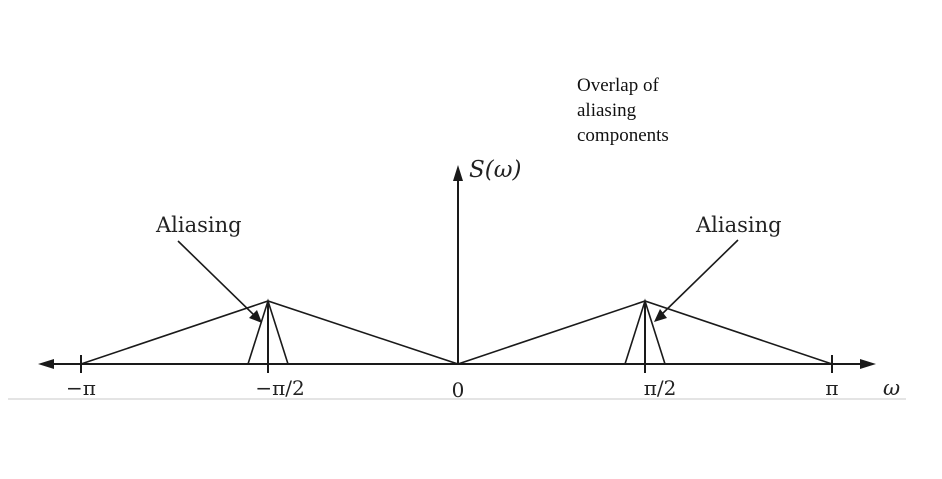  I want to click on tick-label-minus-pi-half: −π/2, so click(279, 388).